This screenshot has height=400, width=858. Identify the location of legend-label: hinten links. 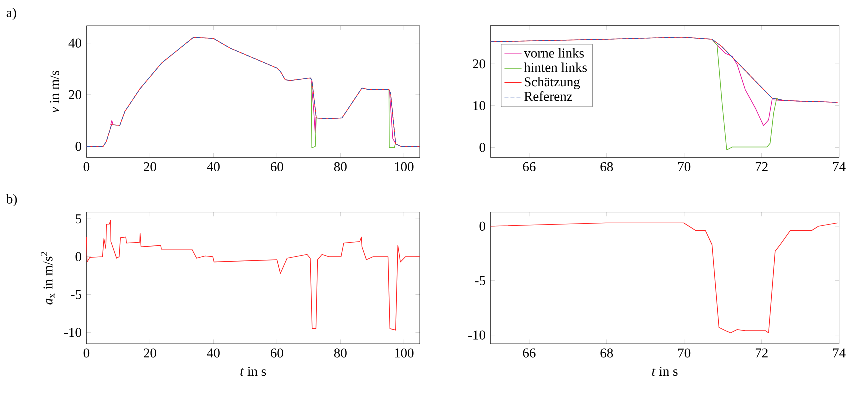
(556, 67).